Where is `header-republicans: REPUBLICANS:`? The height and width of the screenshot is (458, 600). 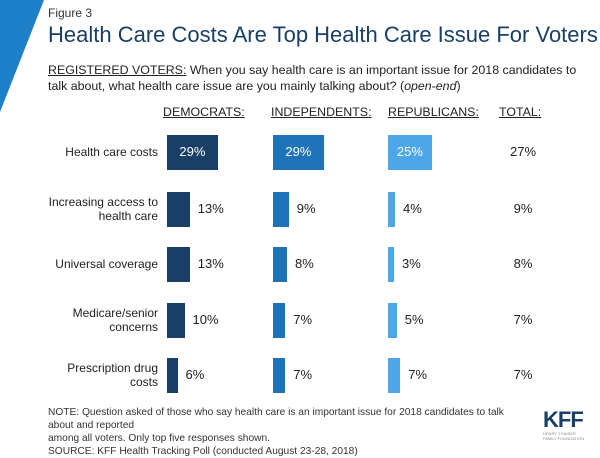
header-republicans: REPUBLICANS: is located at coordinates (433, 112).